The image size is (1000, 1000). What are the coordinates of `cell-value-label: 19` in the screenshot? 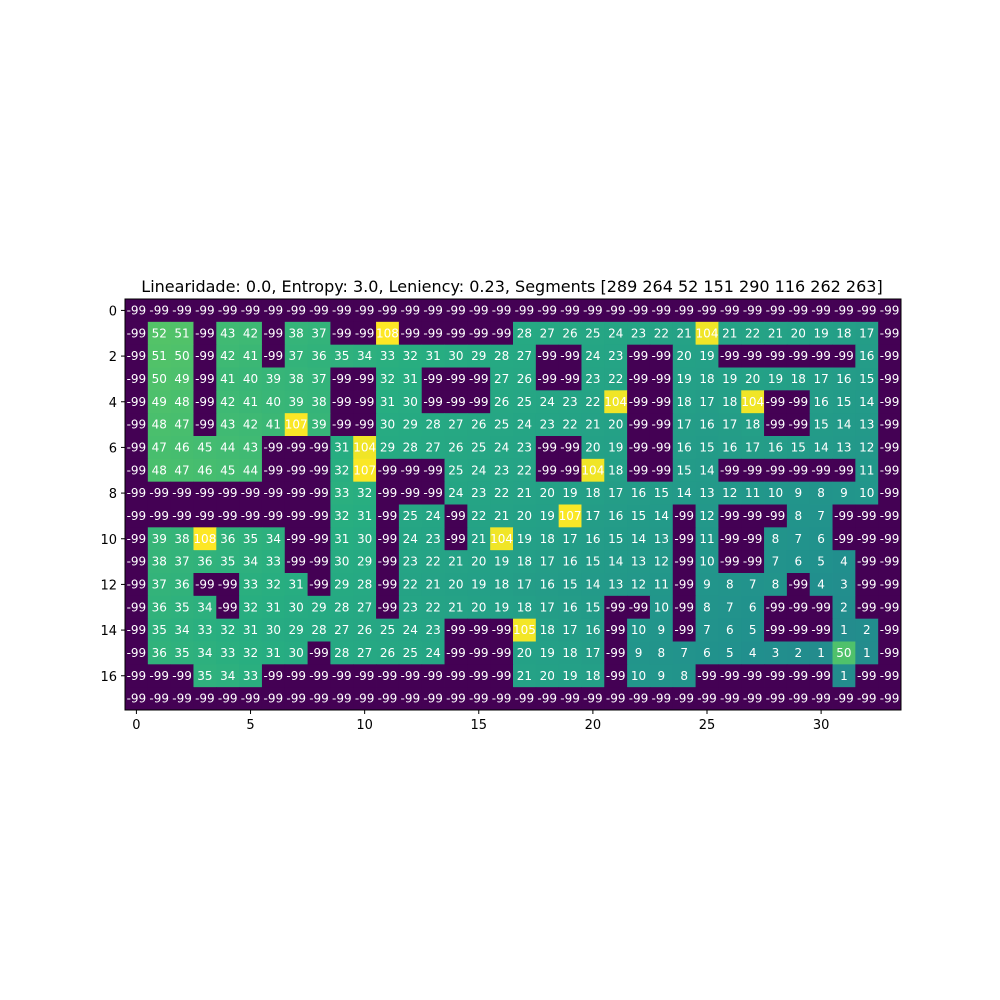 It's located at (524, 539).